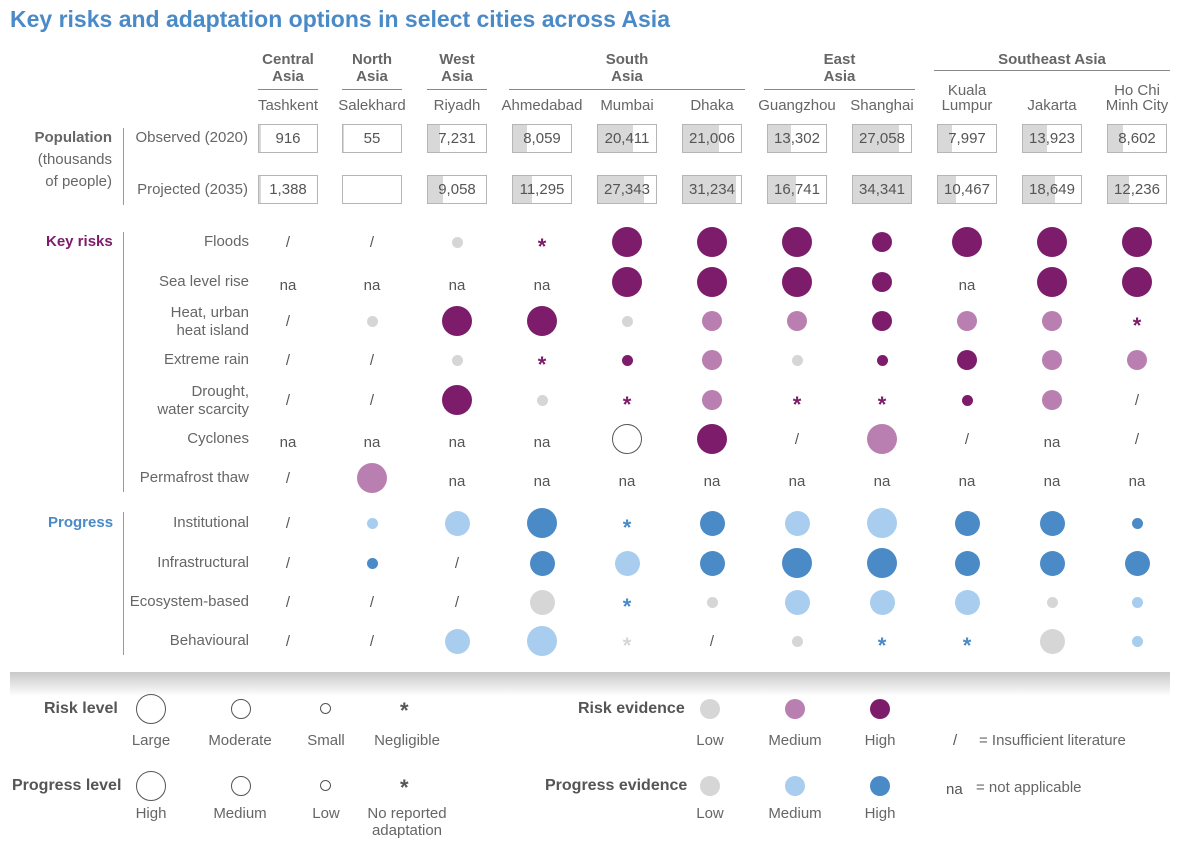 This screenshot has width=1180, height=846. What do you see at coordinates (209, 640) in the screenshot?
I see `progress-row-label: Behavioural` at bounding box center [209, 640].